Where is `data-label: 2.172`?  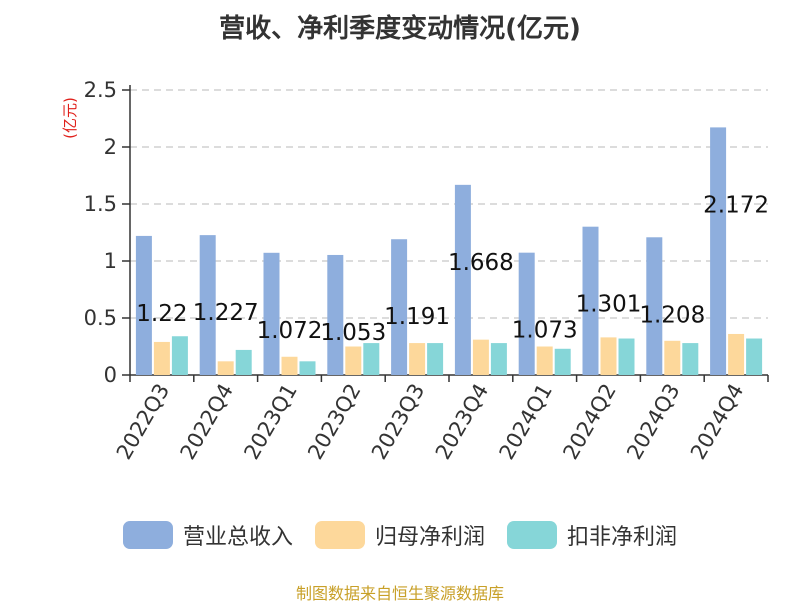 data-label: 2.172 is located at coordinates (736, 205).